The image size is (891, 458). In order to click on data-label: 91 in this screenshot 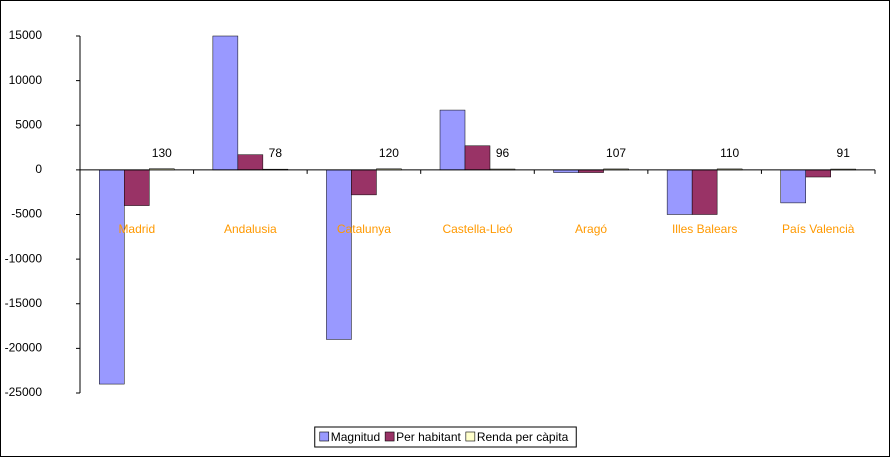, I will do `click(844, 153)`.